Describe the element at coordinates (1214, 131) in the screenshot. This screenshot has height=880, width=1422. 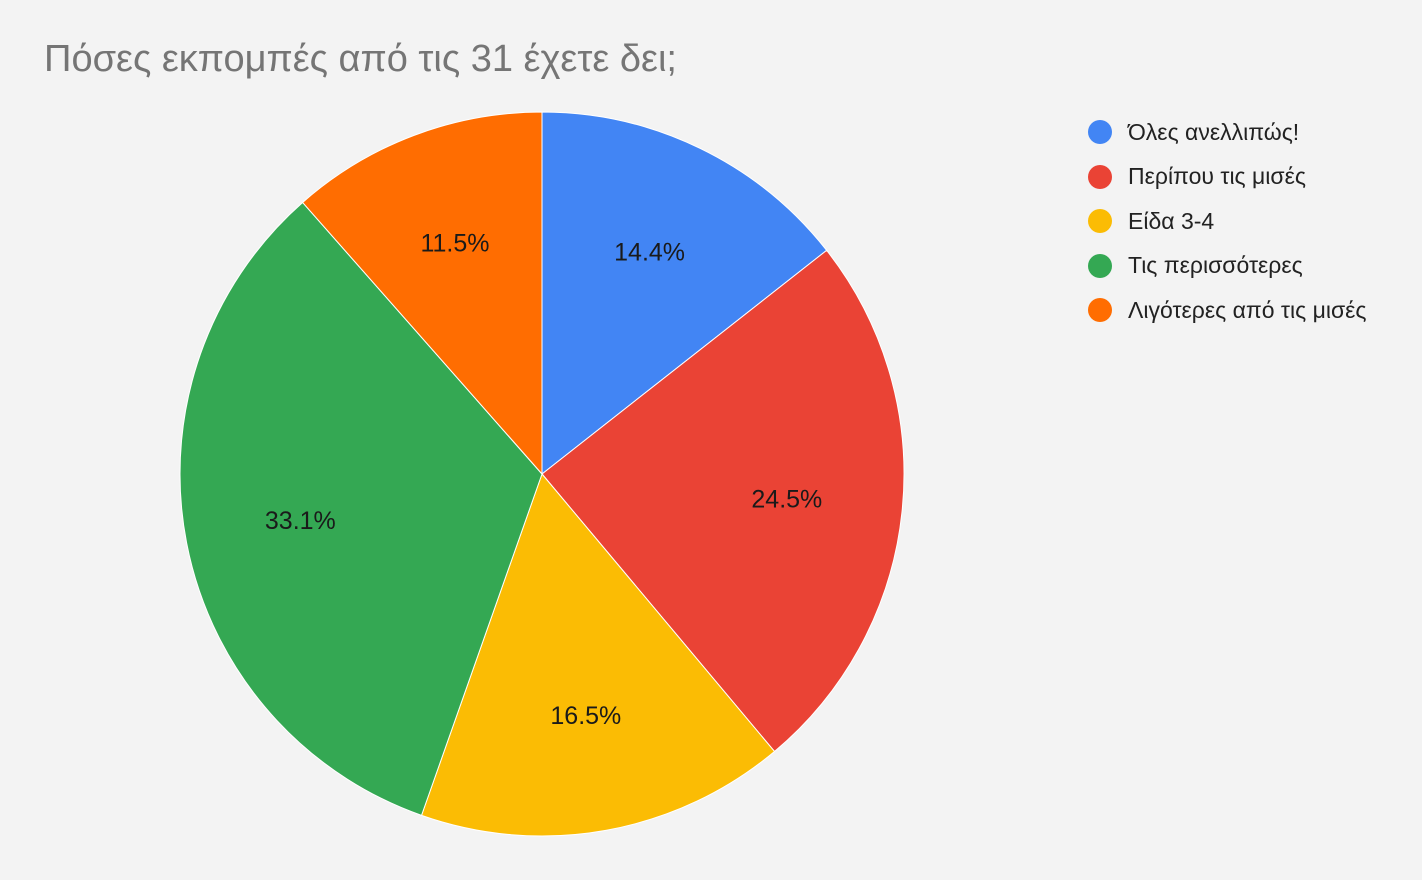
I see `legend-label: Όλες ανελλιπώς!` at that location.